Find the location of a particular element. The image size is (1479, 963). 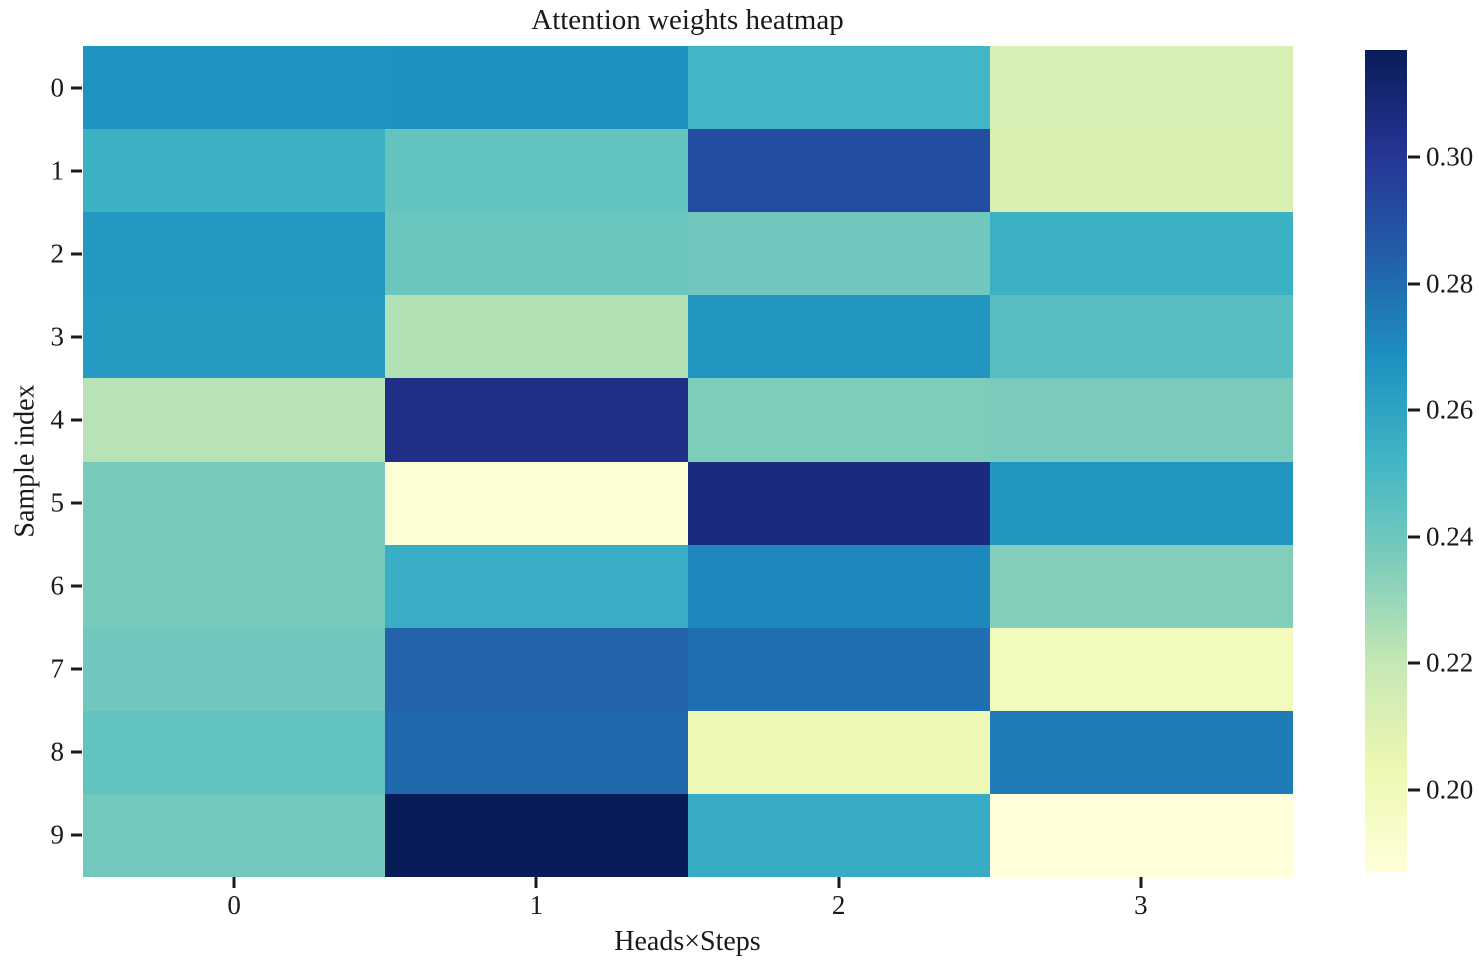

y-tick-label: 7 is located at coordinates (57, 668).